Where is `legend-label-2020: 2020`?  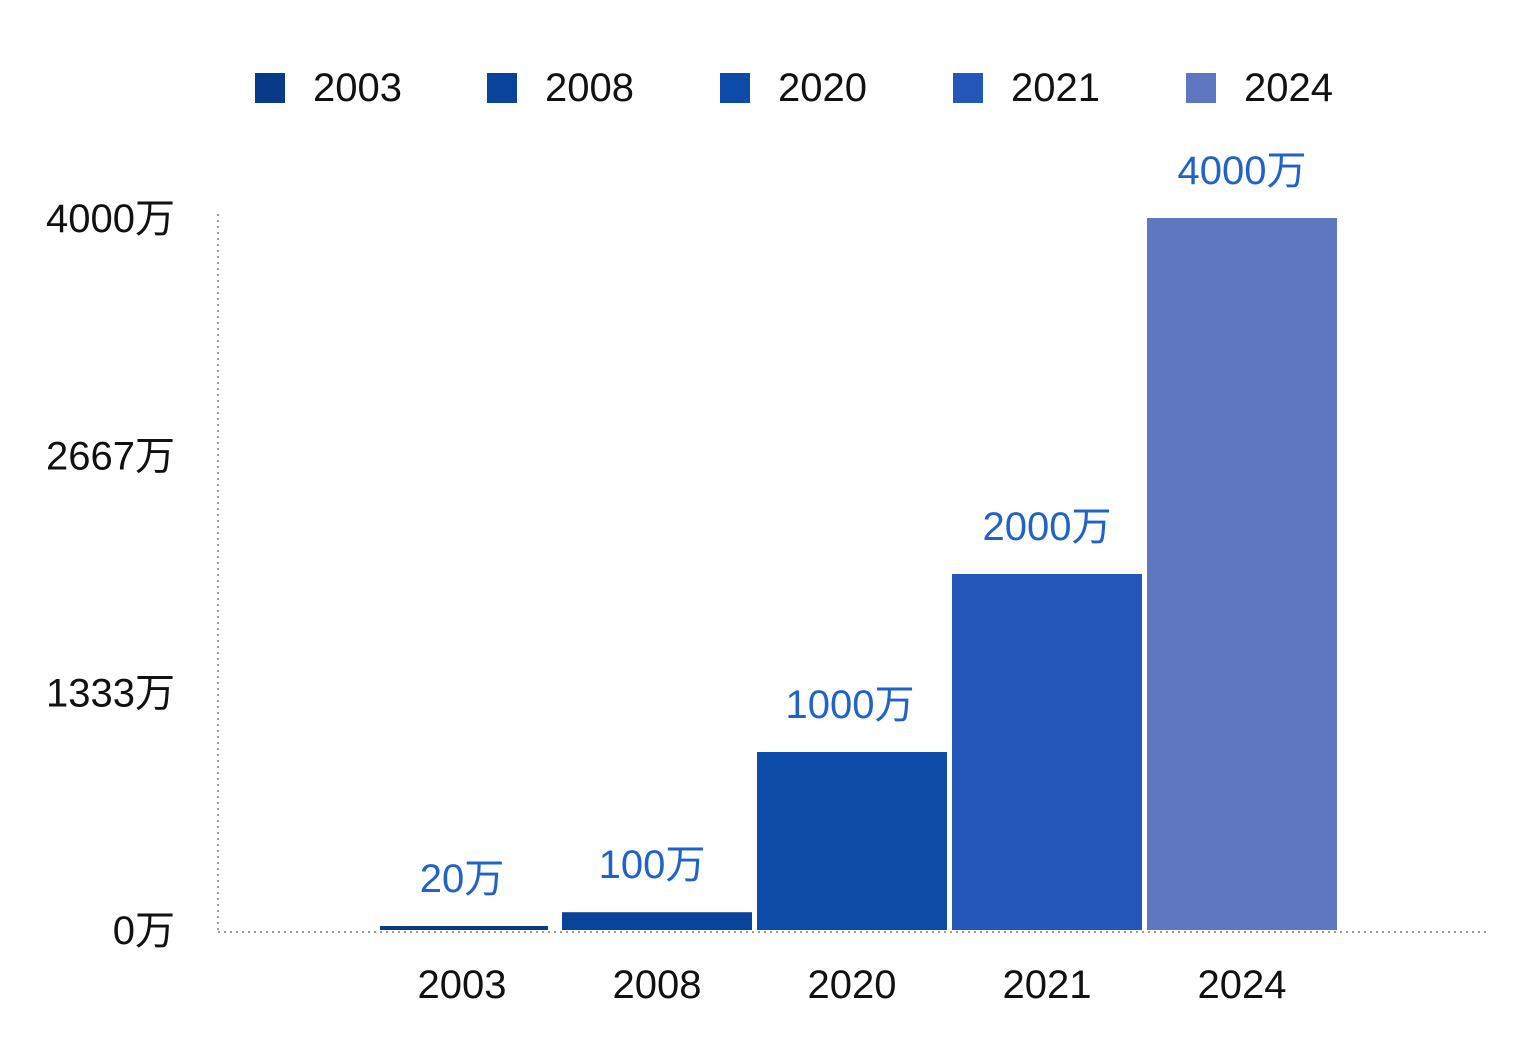
legend-label-2020: 2020 is located at coordinates (822, 87).